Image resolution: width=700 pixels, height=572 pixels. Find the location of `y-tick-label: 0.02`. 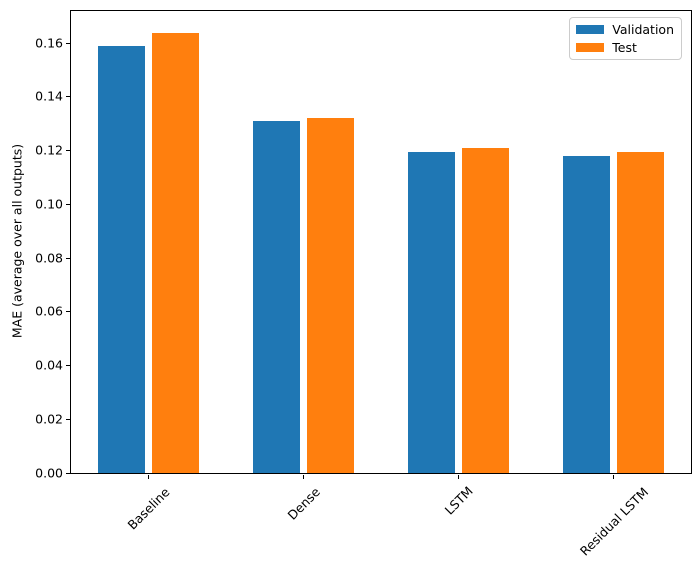

y-tick-label: 0.02 is located at coordinates (49, 419).